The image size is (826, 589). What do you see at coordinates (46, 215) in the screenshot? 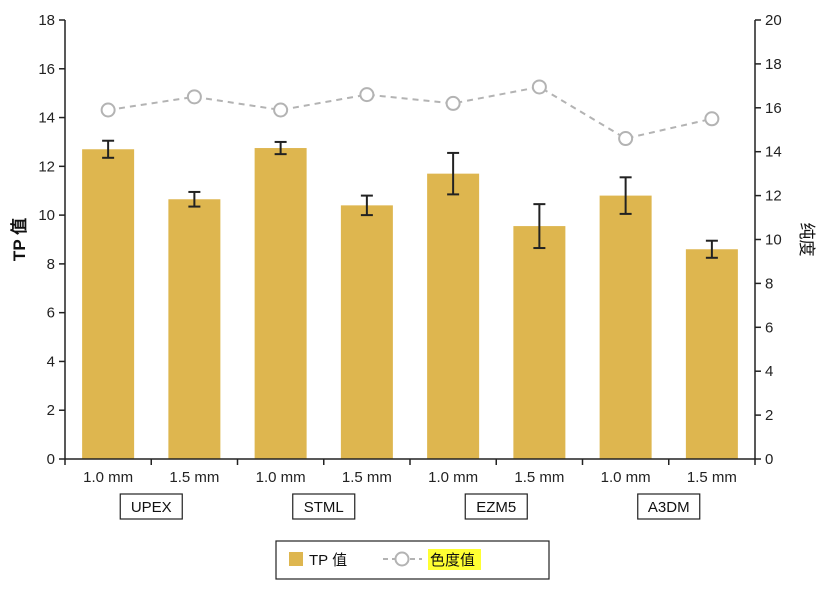
I see `left-tick-label: 10` at bounding box center [46, 215].